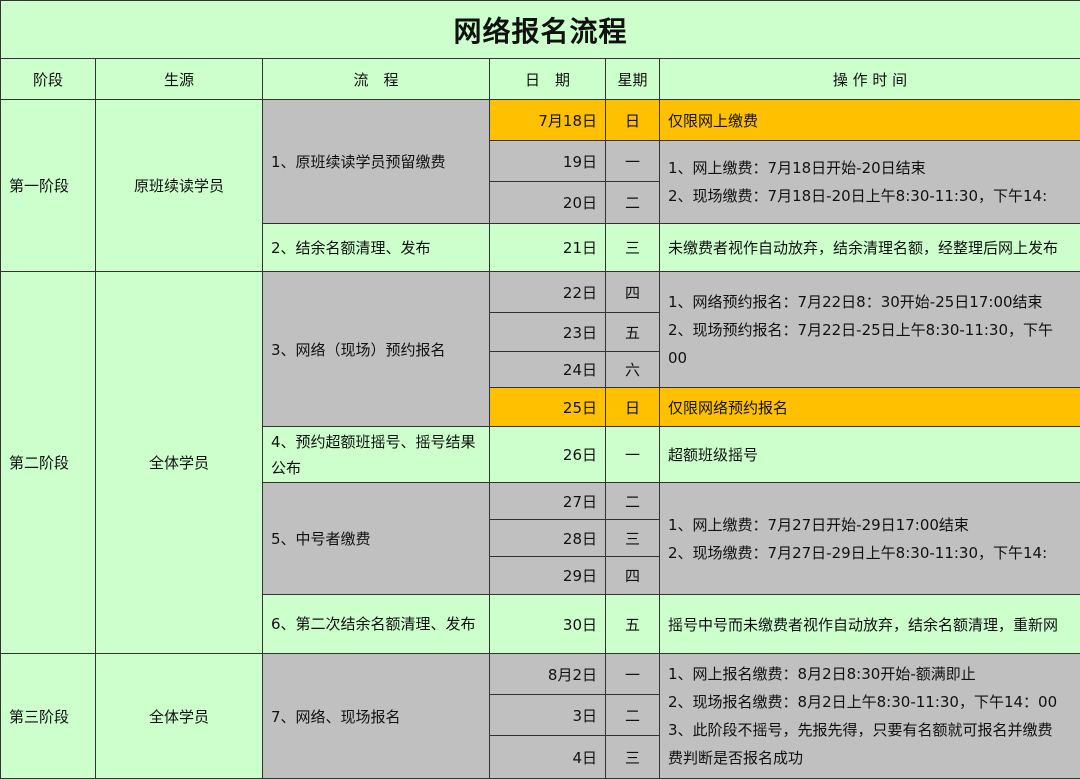  What do you see at coordinates (547, 202) in the screenshot?
I see `date-cell: 20日` at bounding box center [547, 202].